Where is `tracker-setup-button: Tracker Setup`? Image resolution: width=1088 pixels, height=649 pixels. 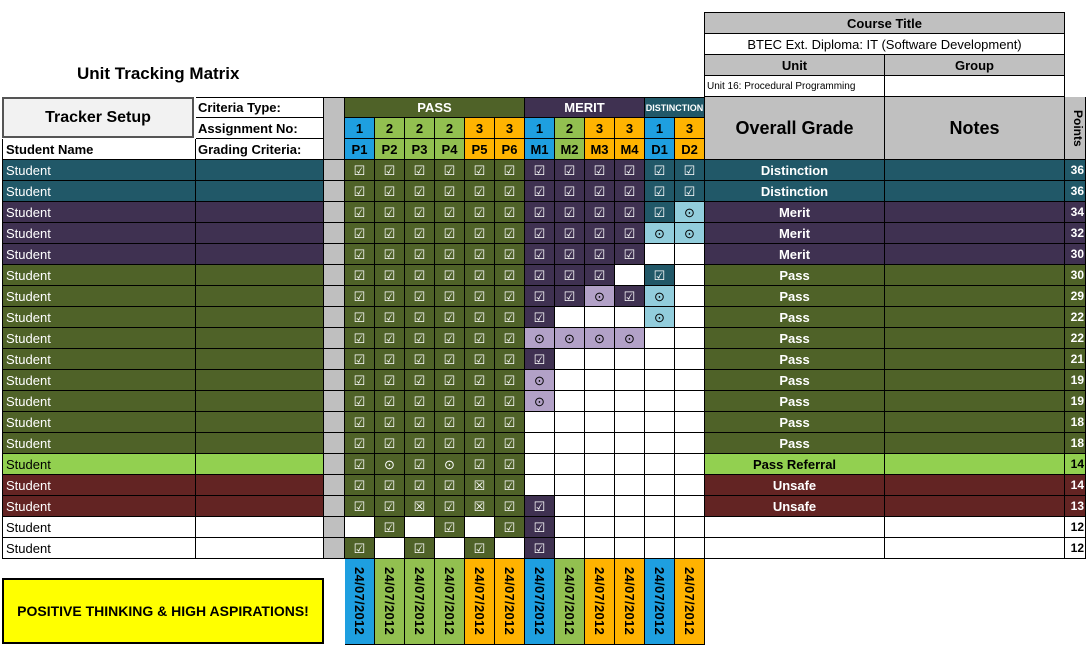 tracker-setup-button: Tracker Setup is located at coordinates (98, 117).